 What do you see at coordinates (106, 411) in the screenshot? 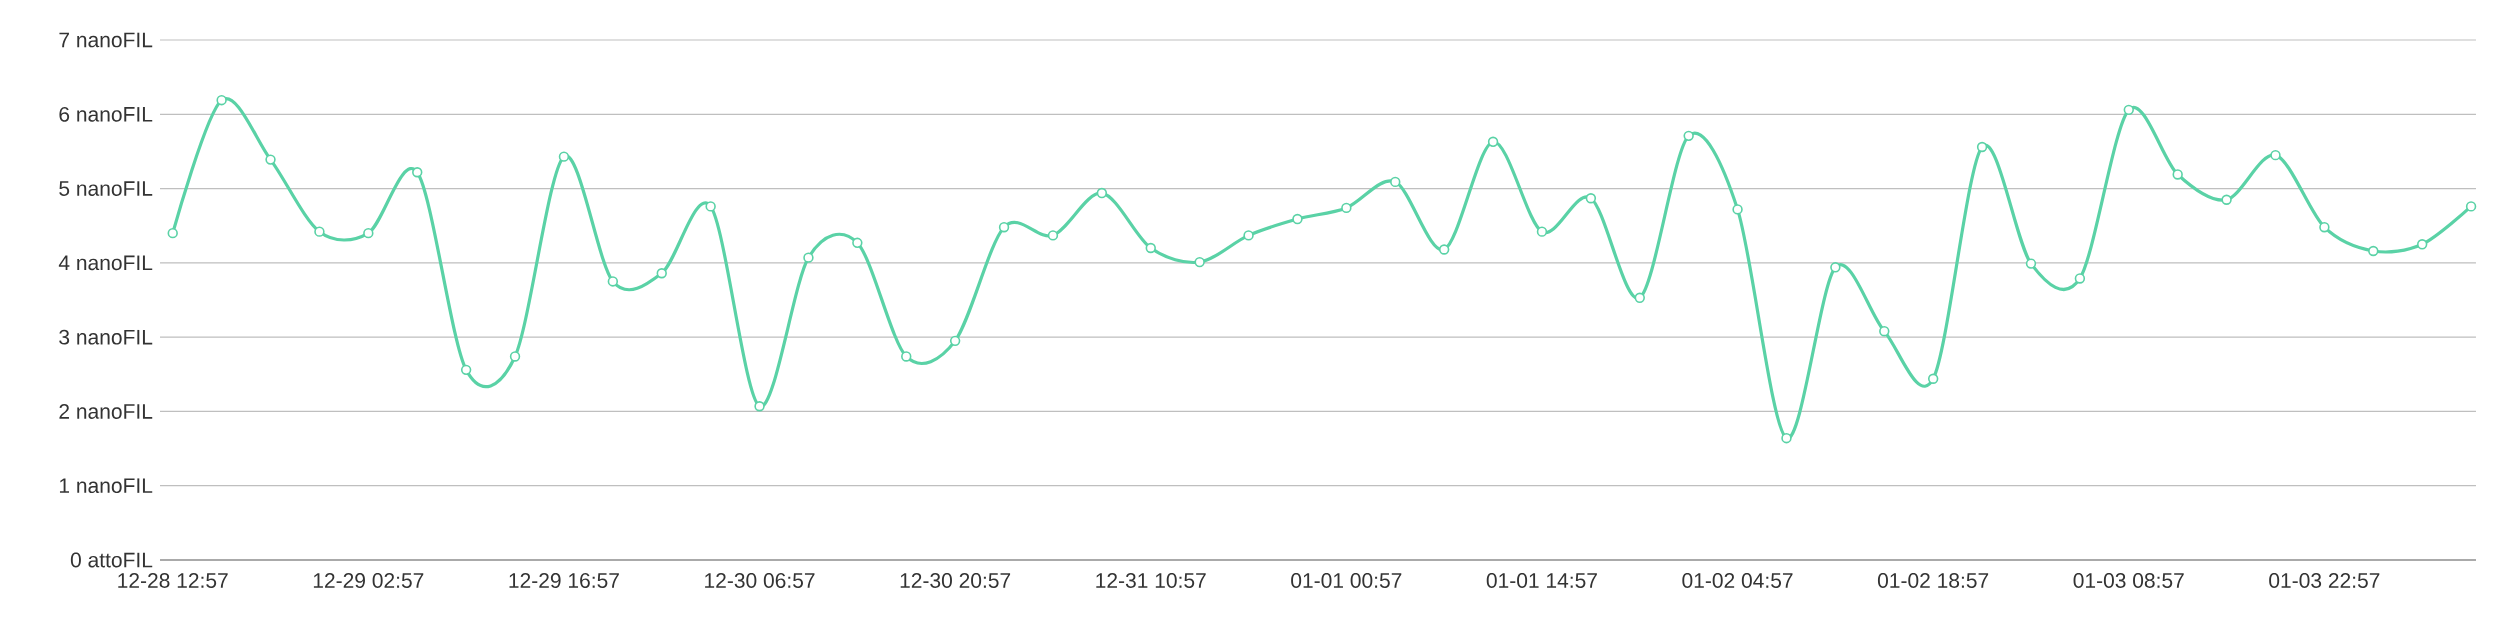
I see `y-tick-label: 2 nanoFIL` at bounding box center [106, 411].